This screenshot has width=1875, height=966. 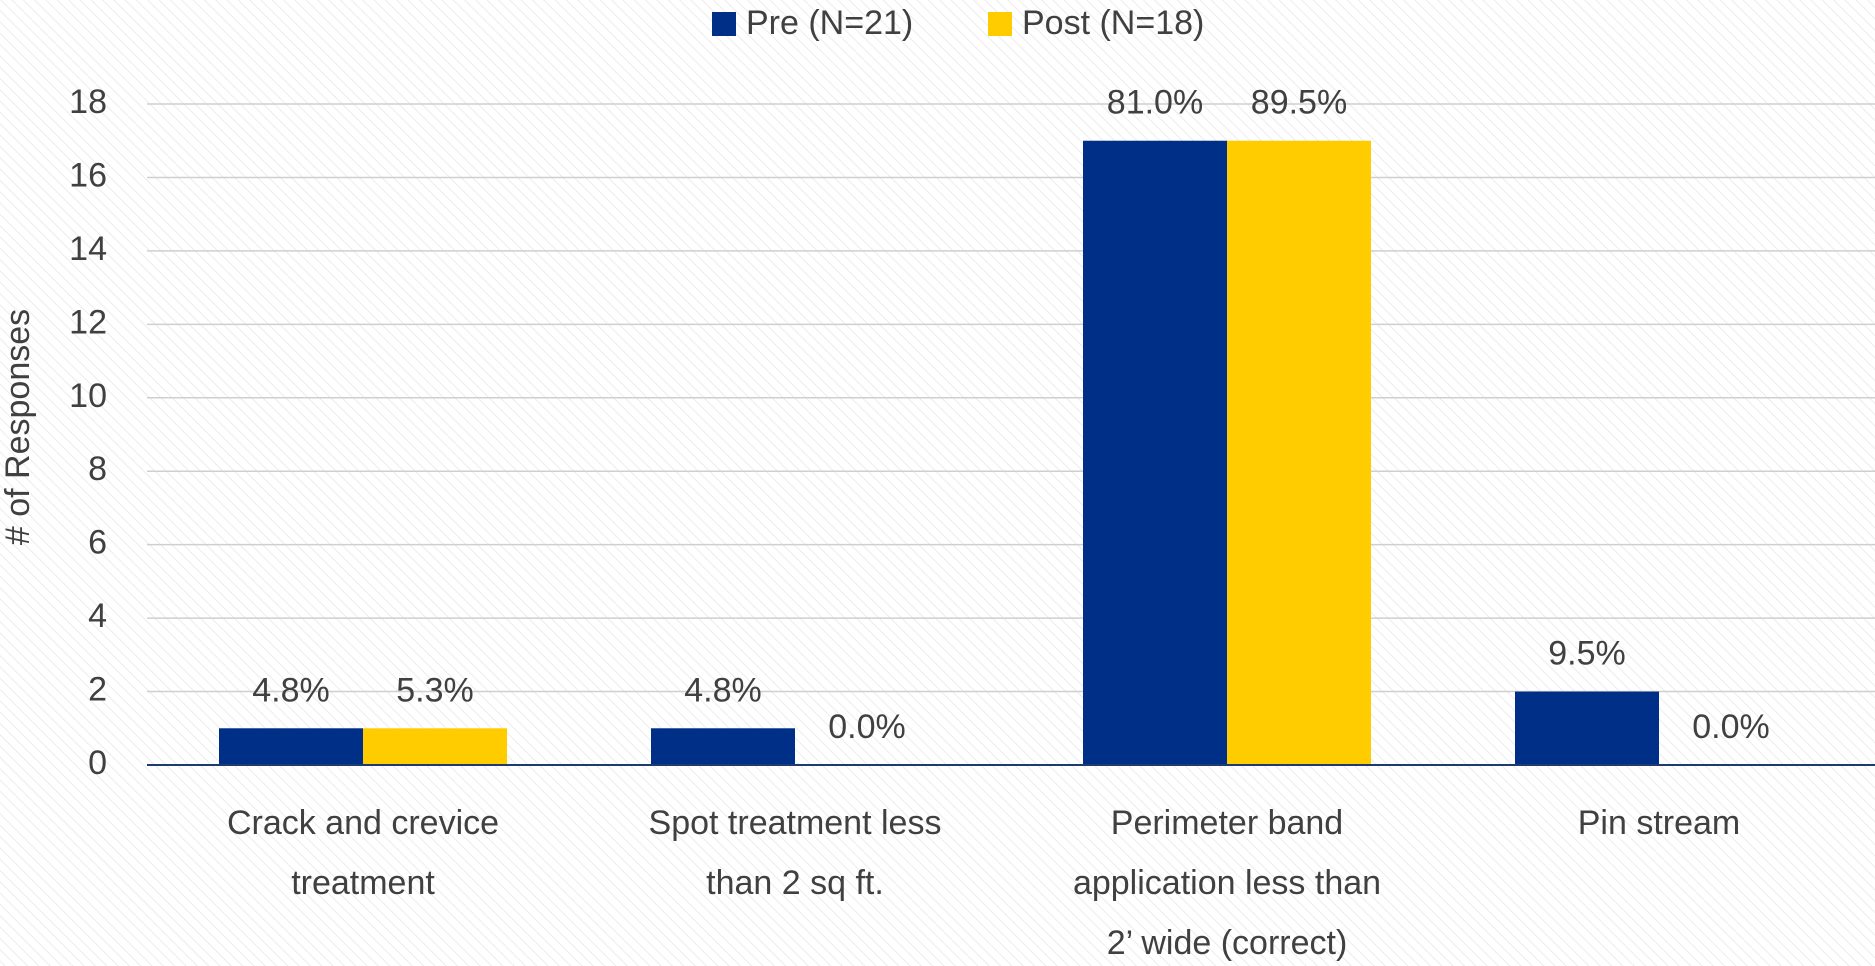 What do you see at coordinates (97, 543) in the screenshot?
I see `y-tick-label: 6` at bounding box center [97, 543].